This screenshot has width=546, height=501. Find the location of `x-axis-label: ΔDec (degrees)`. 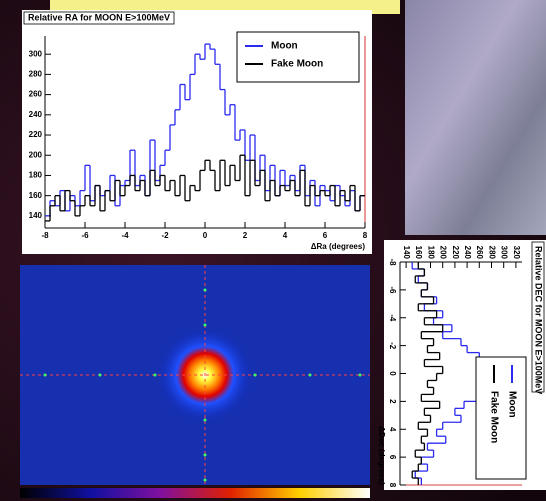

x-axis-label: ΔDec (degrees) is located at coordinates (381, 455).